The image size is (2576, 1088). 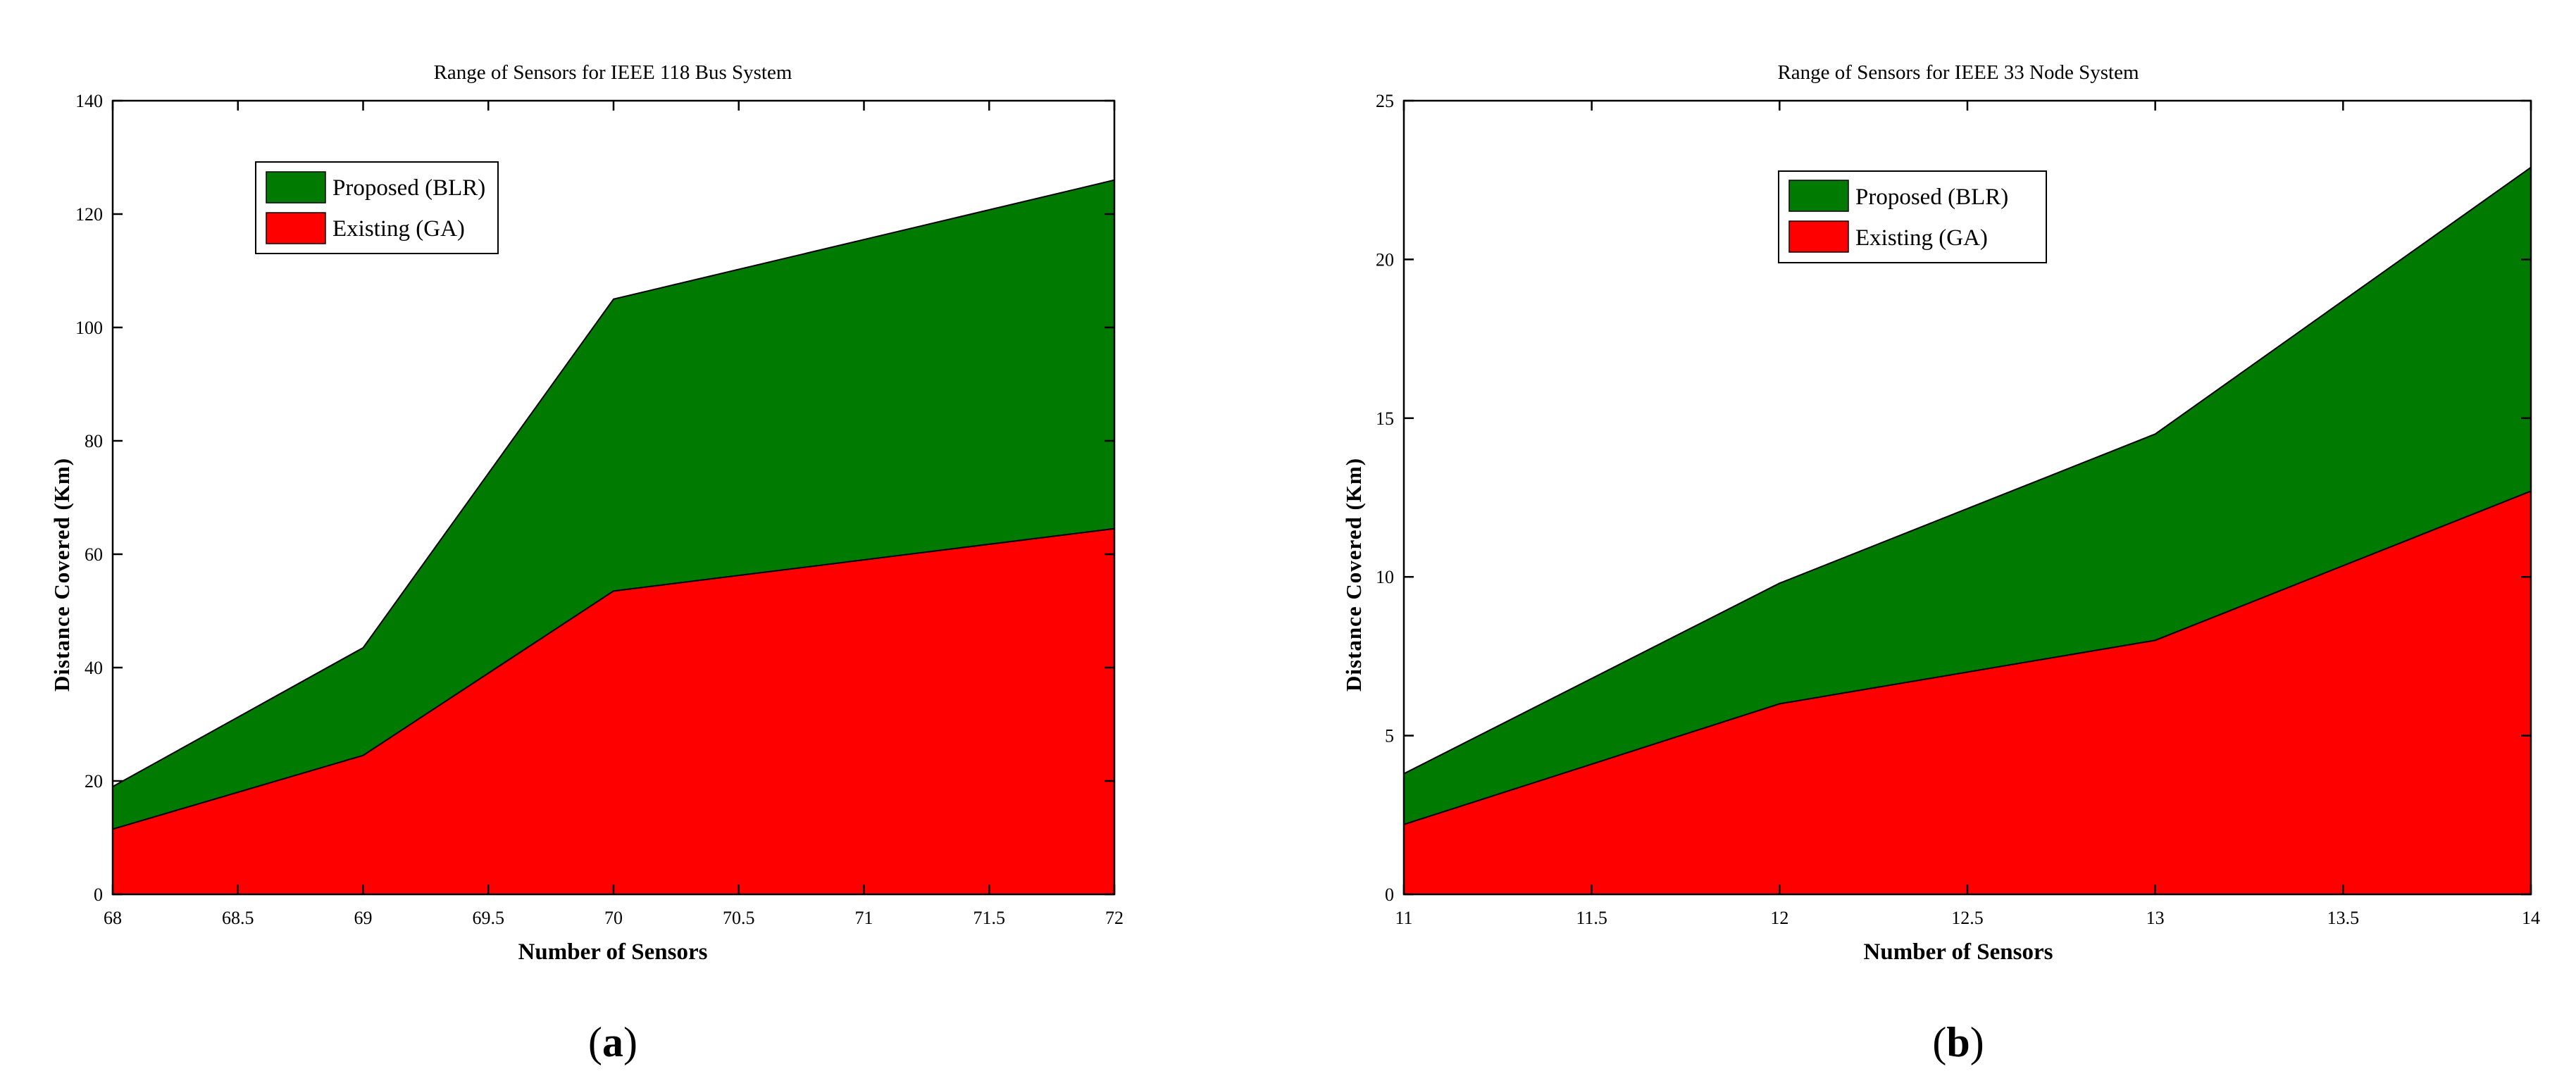 What do you see at coordinates (94, 668) in the screenshot?
I see `chart-a-y-tick-label: 40` at bounding box center [94, 668].